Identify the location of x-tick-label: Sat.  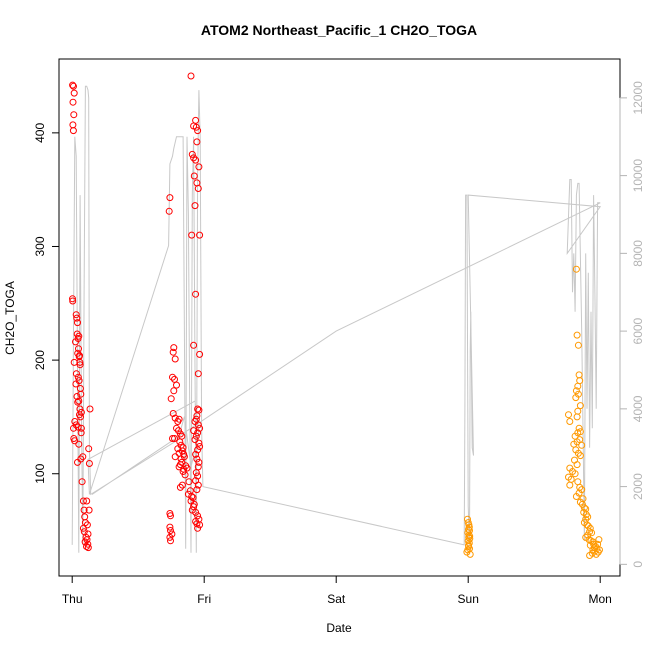
(336, 599).